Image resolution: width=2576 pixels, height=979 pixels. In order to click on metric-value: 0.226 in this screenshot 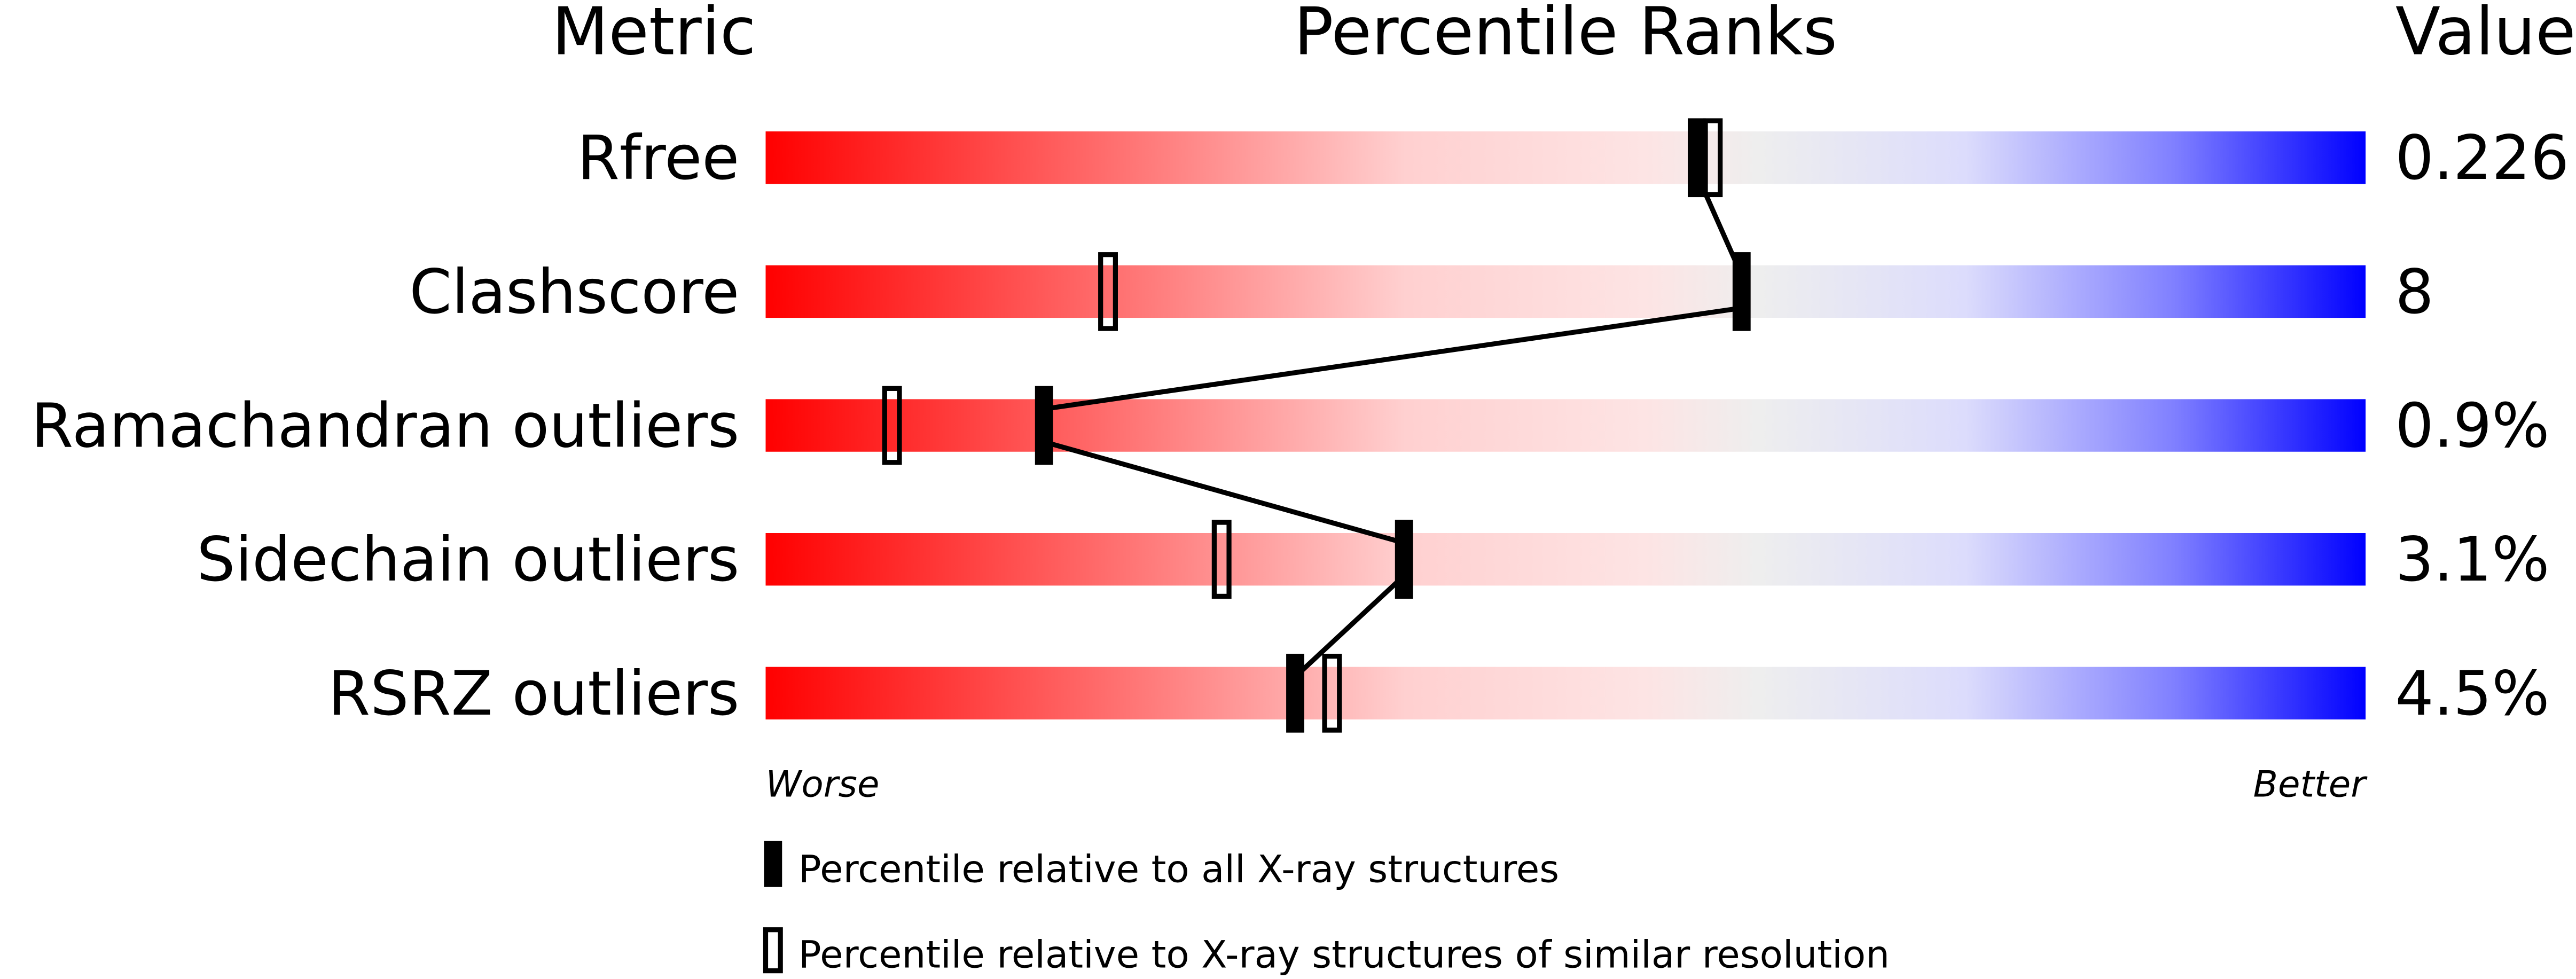, I will do `click(2482, 157)`.